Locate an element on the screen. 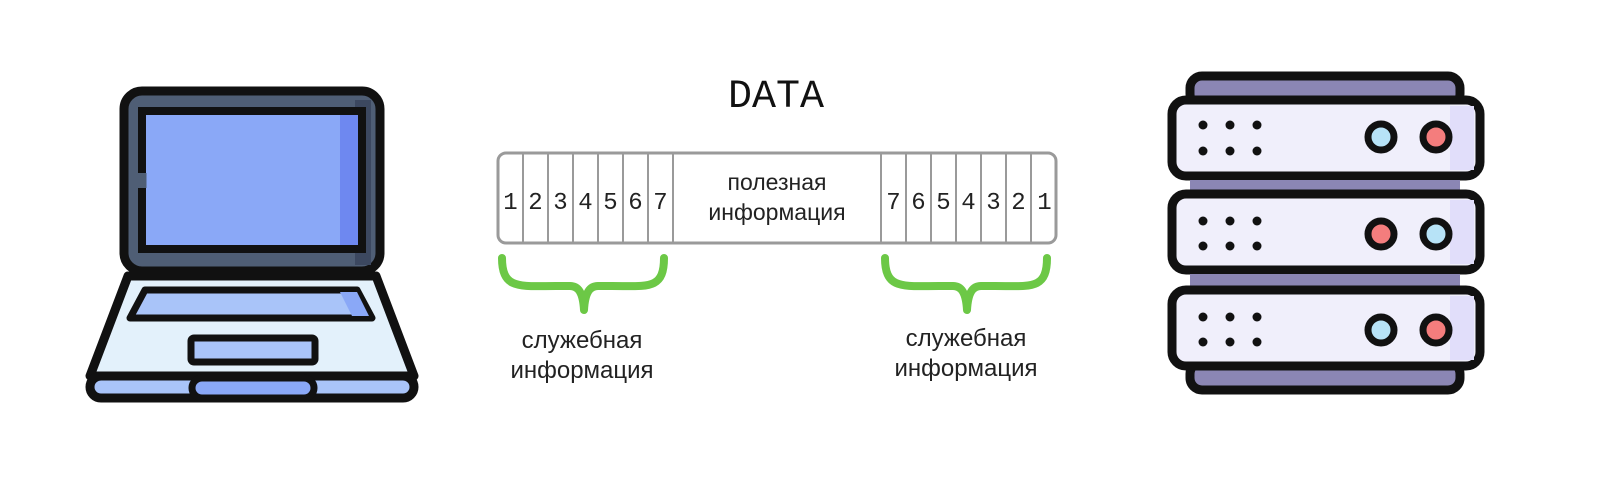 The height and width of the screenshot is (497, 1612). trailer-cell: 5 is located at coordinates (946, 198).